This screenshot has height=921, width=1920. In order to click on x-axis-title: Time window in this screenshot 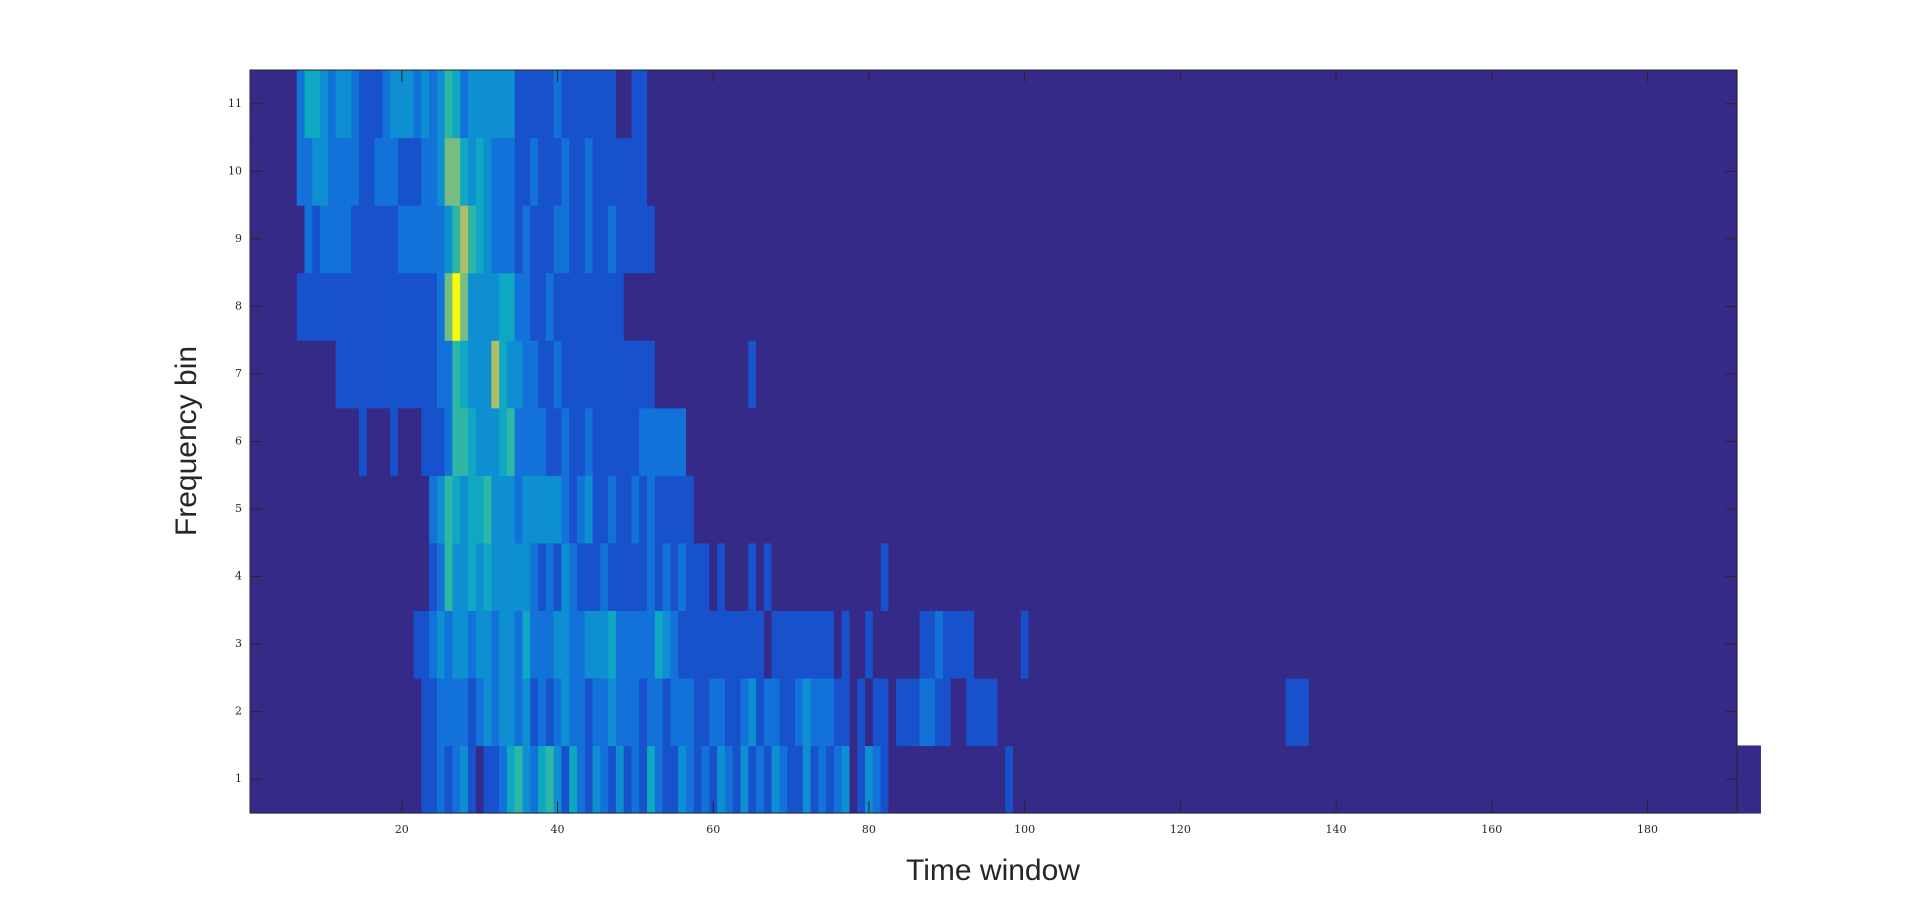, I will do `click(993, 870)`.